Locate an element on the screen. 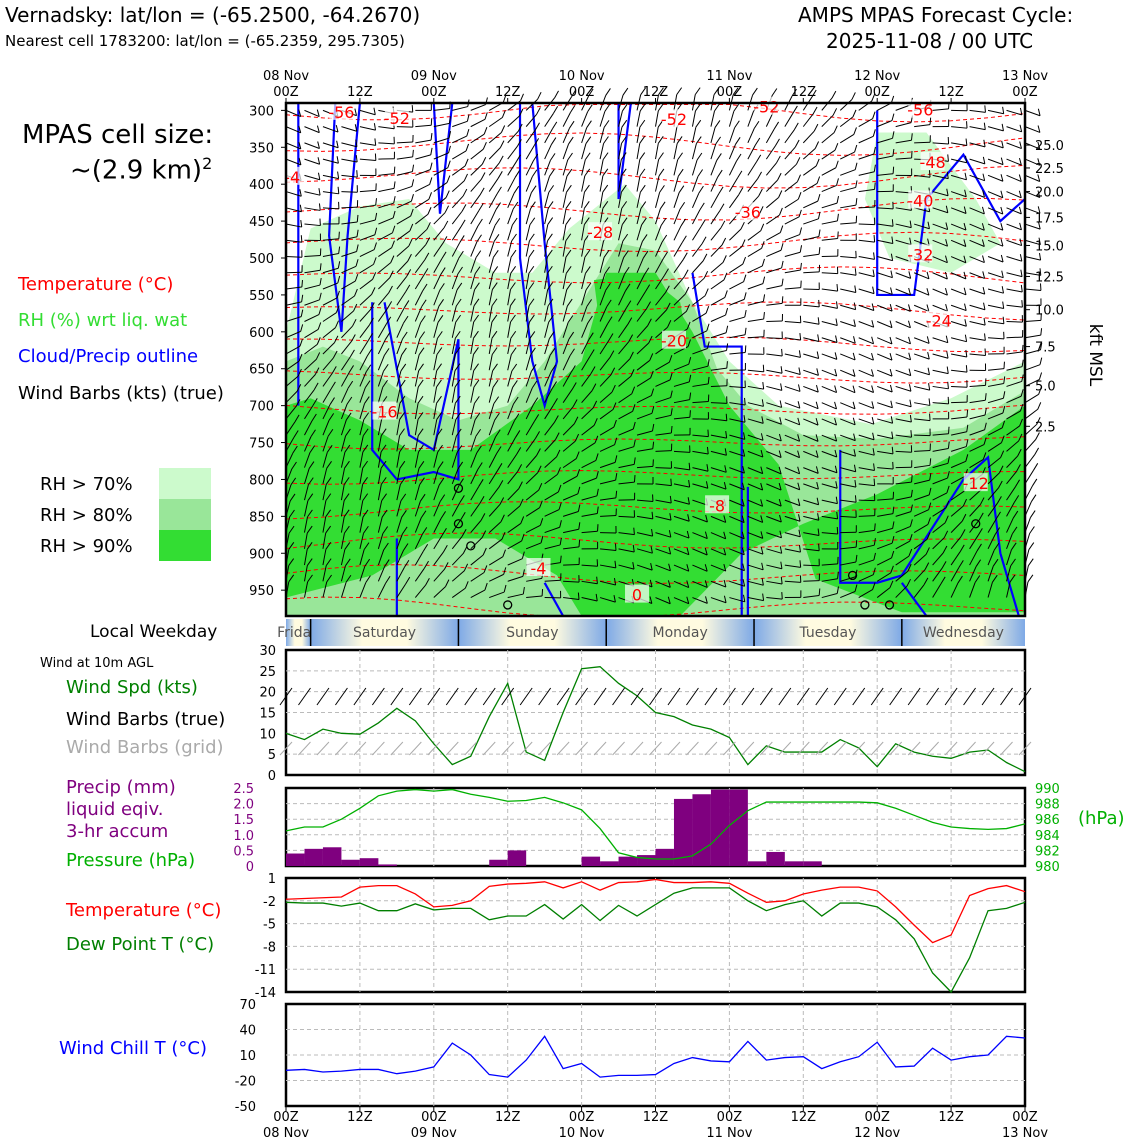 Image resolution: width=1140 pixels, height=1140 pixels. precip-tick-label: 0.5 is located at coordinates (243, 851).